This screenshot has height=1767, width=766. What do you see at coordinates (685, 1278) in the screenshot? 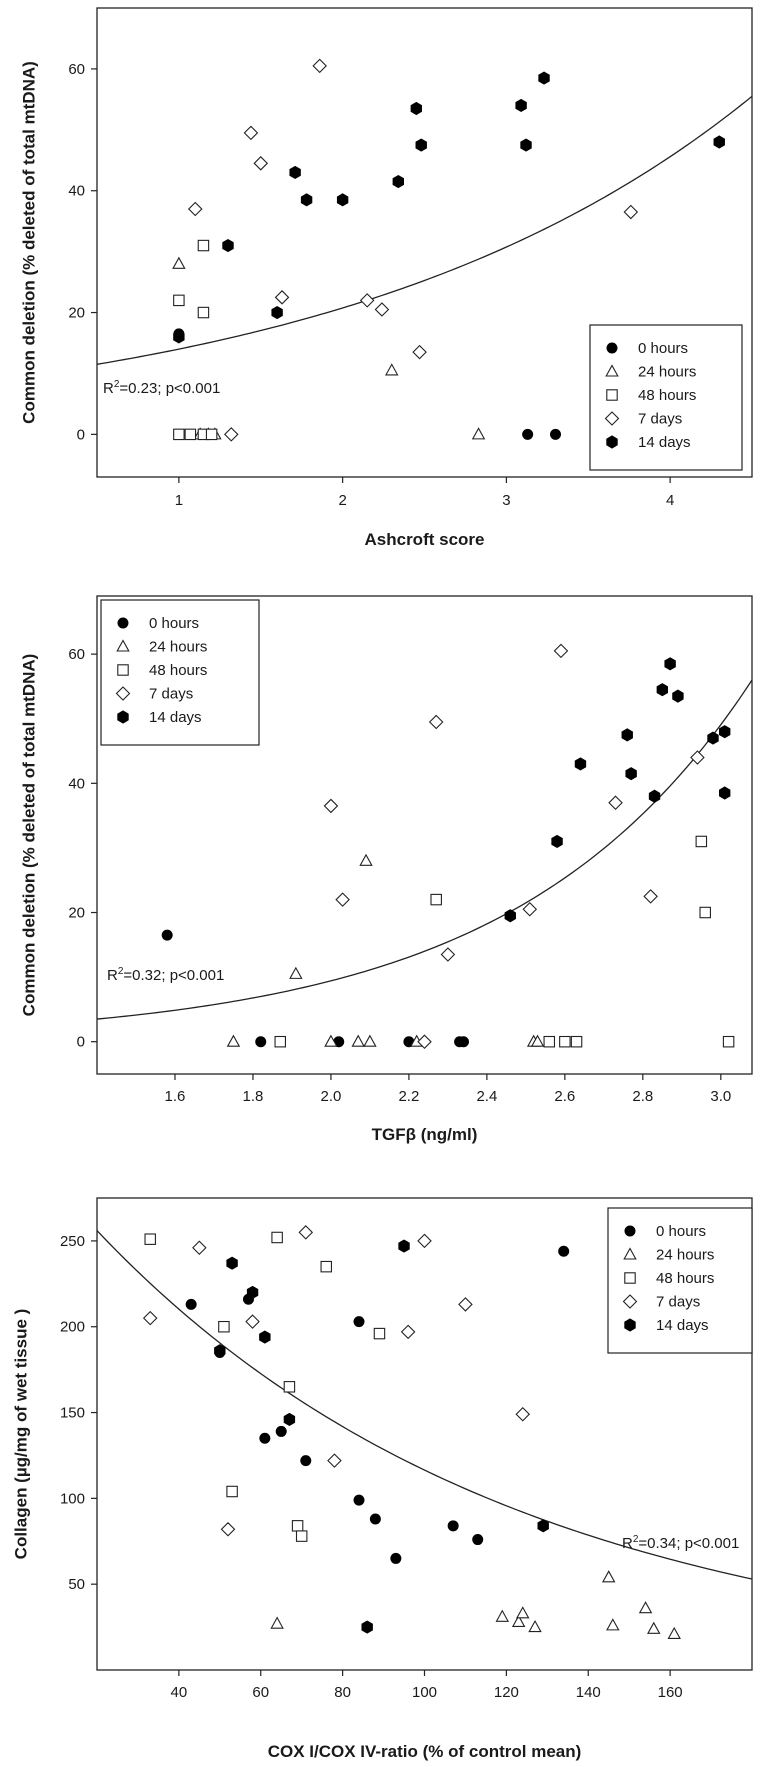
I see `chart-3-legend-label: 48 hours` at bounding box center [685, 1278].